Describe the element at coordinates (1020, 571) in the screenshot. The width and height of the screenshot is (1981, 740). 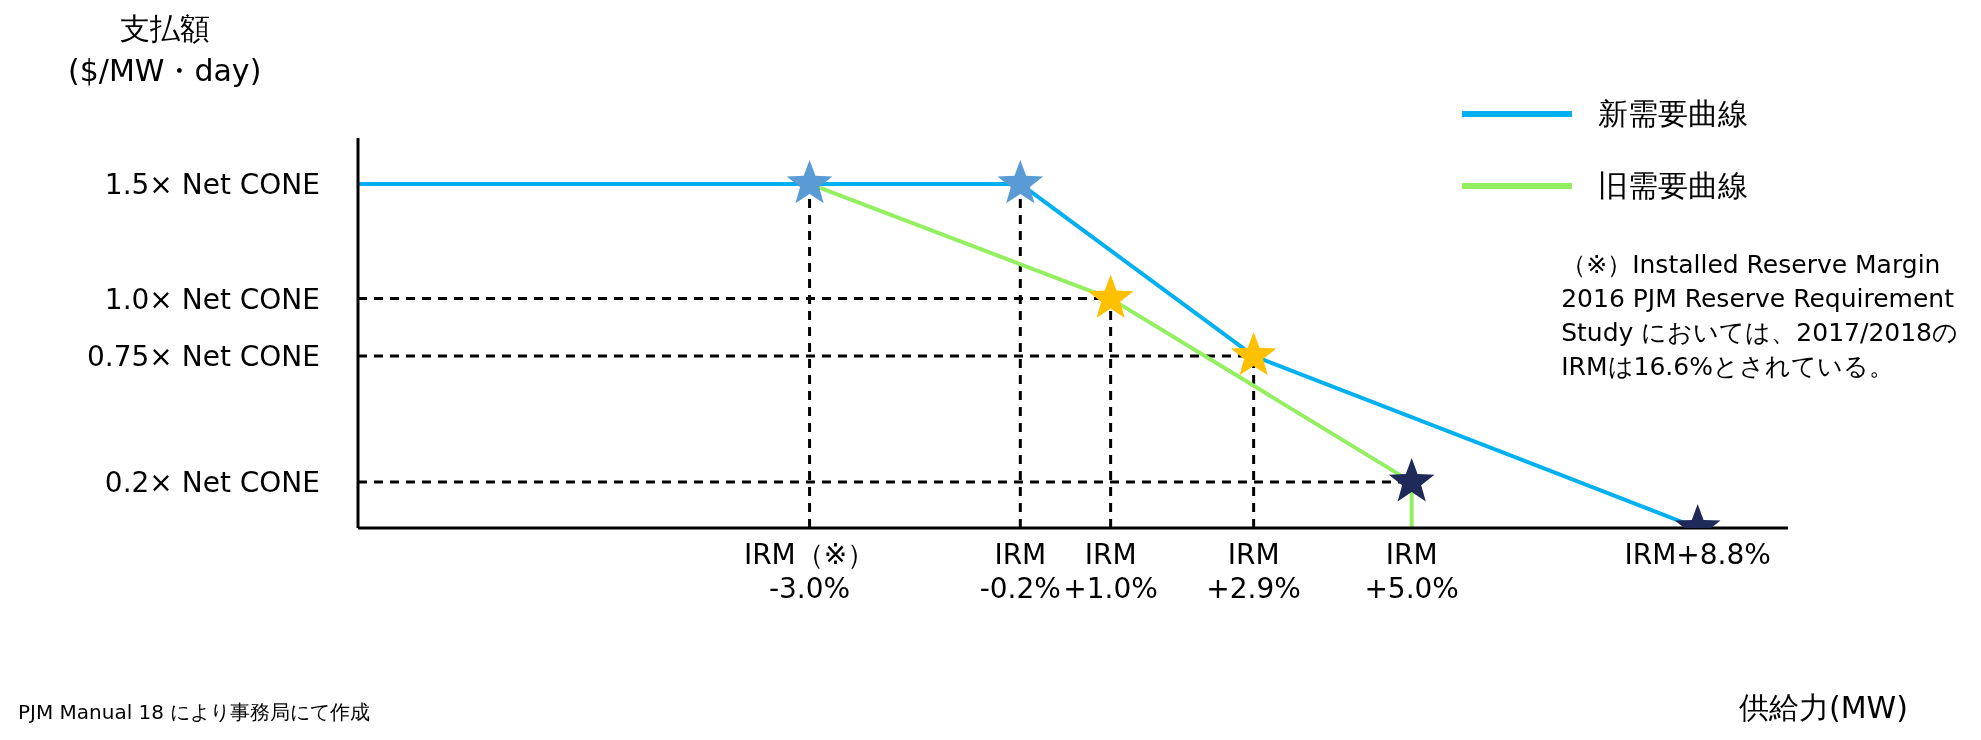
I see `x-tick-label: IRM -0.2%` at that location.